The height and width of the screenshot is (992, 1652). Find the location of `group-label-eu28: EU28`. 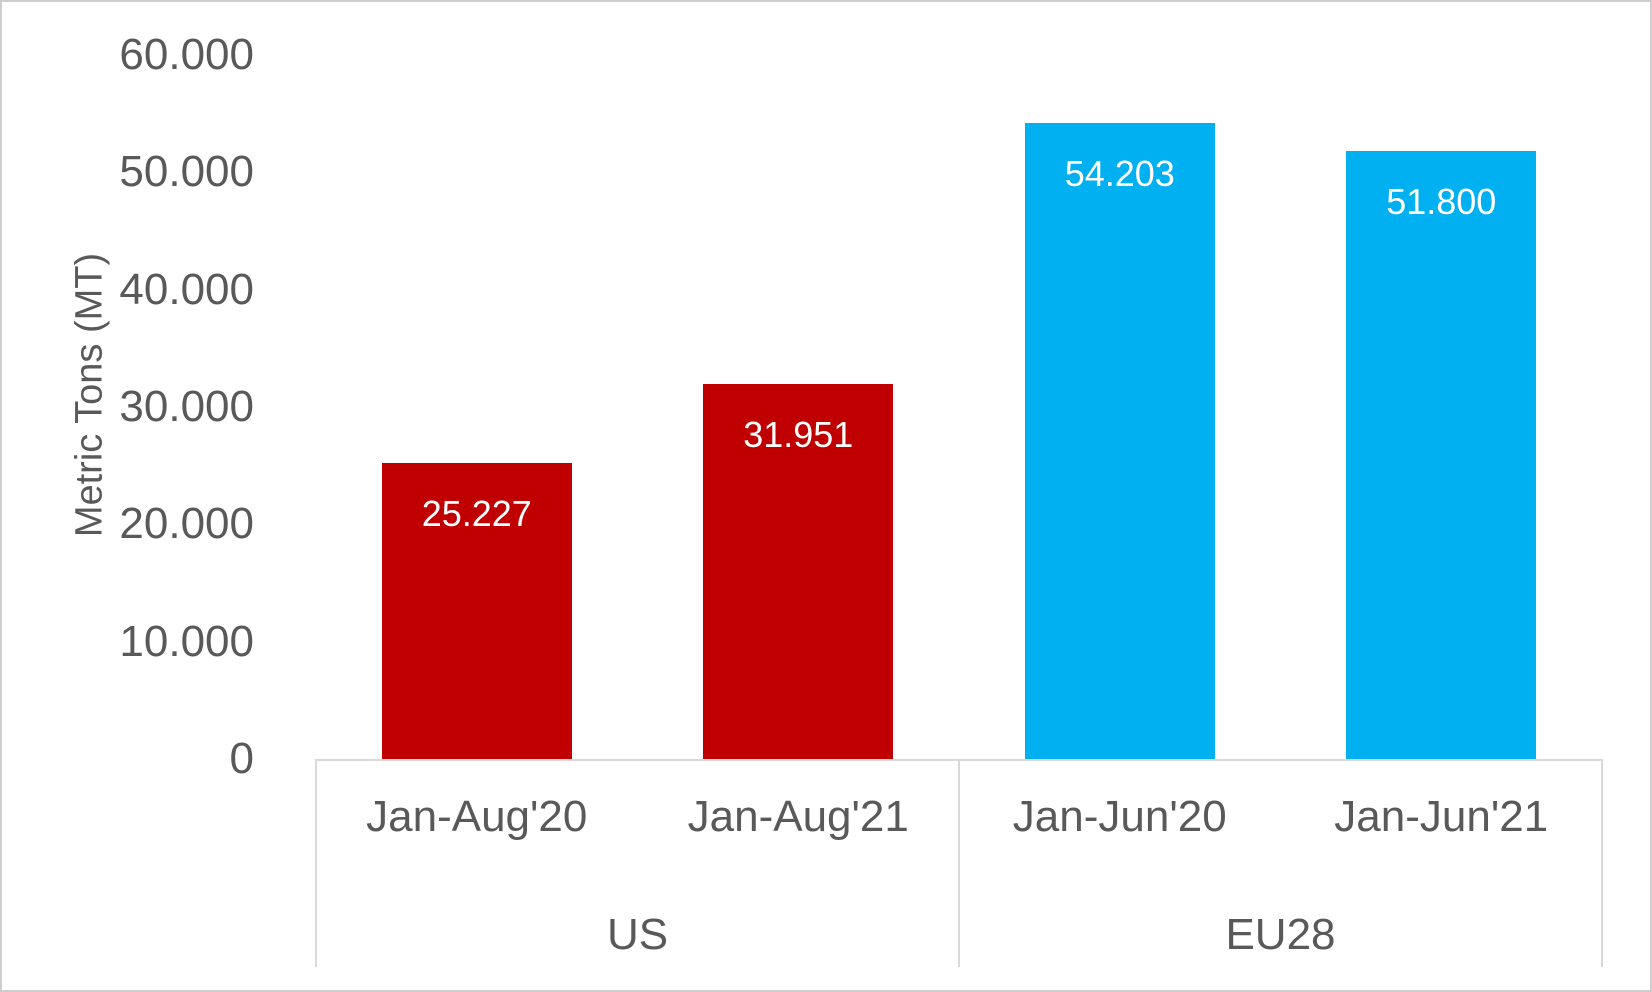

group-label-eu28: EU28 is located at coordinates (1280, 934).